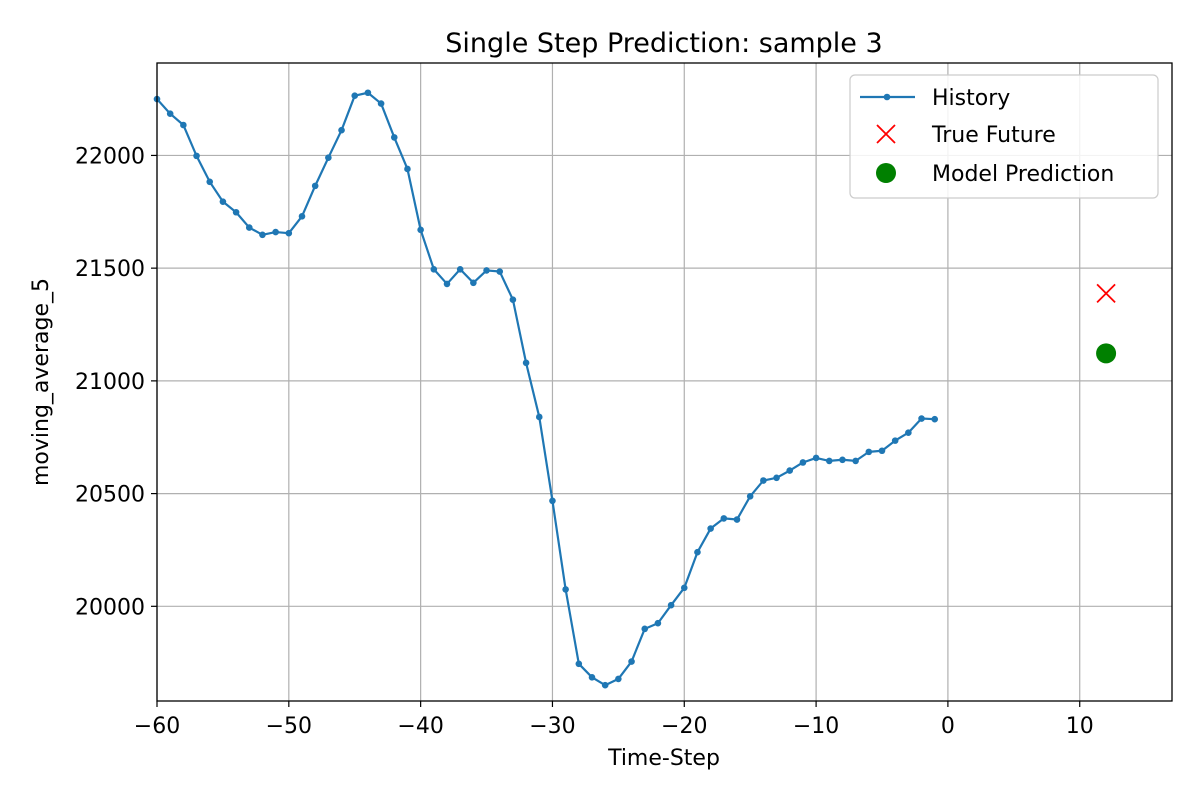 Image resolution: width=1200 pixels, height=800 pixels. What do you see at coordinates (110, 382) in the screenshot?
I see `y-tick-label: 21000` at bounding box center [110, 382].